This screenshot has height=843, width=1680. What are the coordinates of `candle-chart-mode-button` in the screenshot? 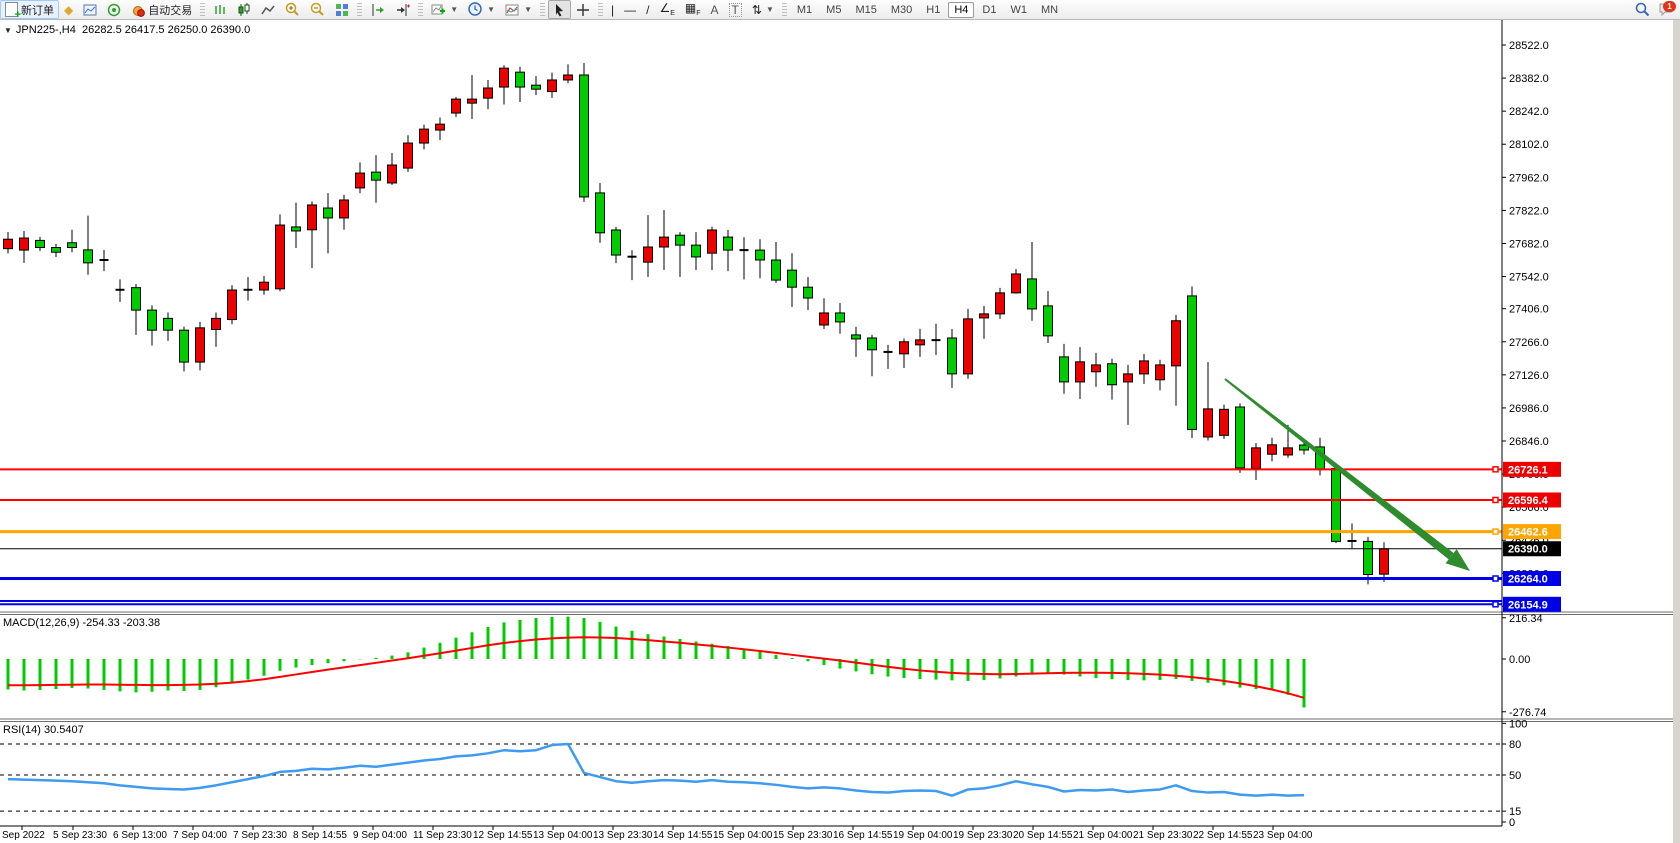 It's located at (244, 9).